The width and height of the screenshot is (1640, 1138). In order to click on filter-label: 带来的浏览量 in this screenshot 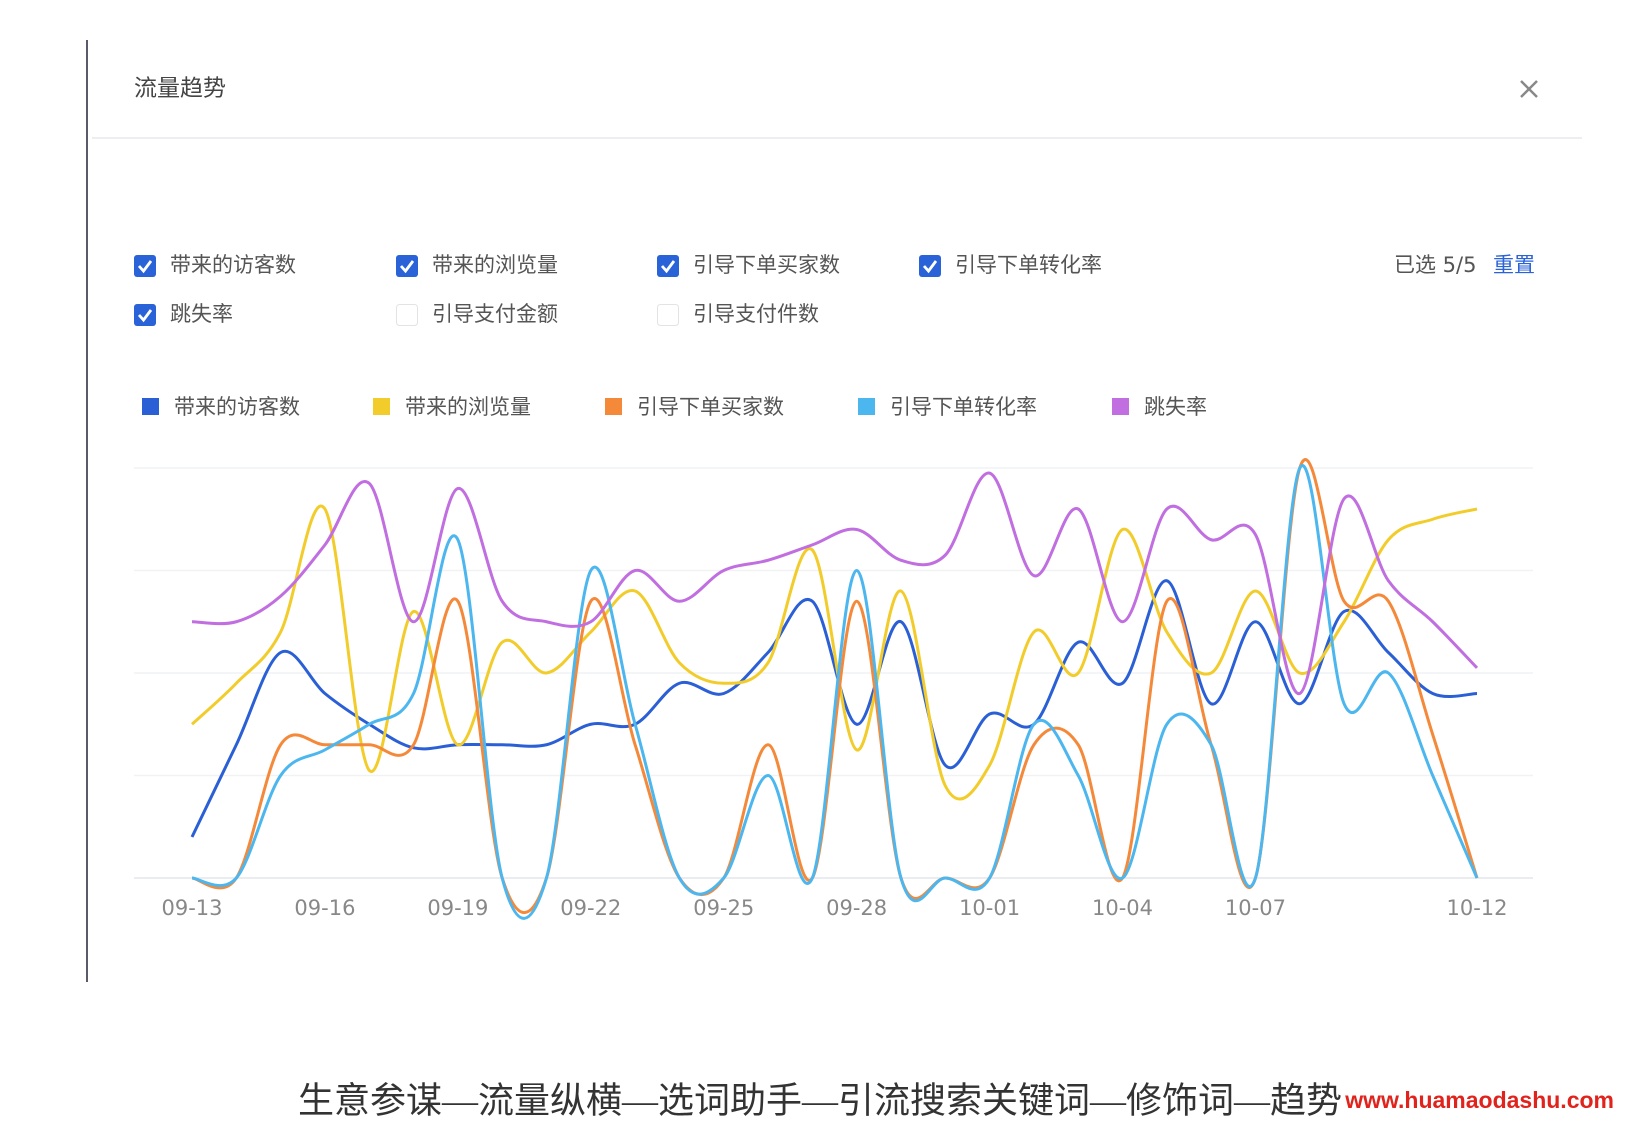, I will do `click(495, 265)`.